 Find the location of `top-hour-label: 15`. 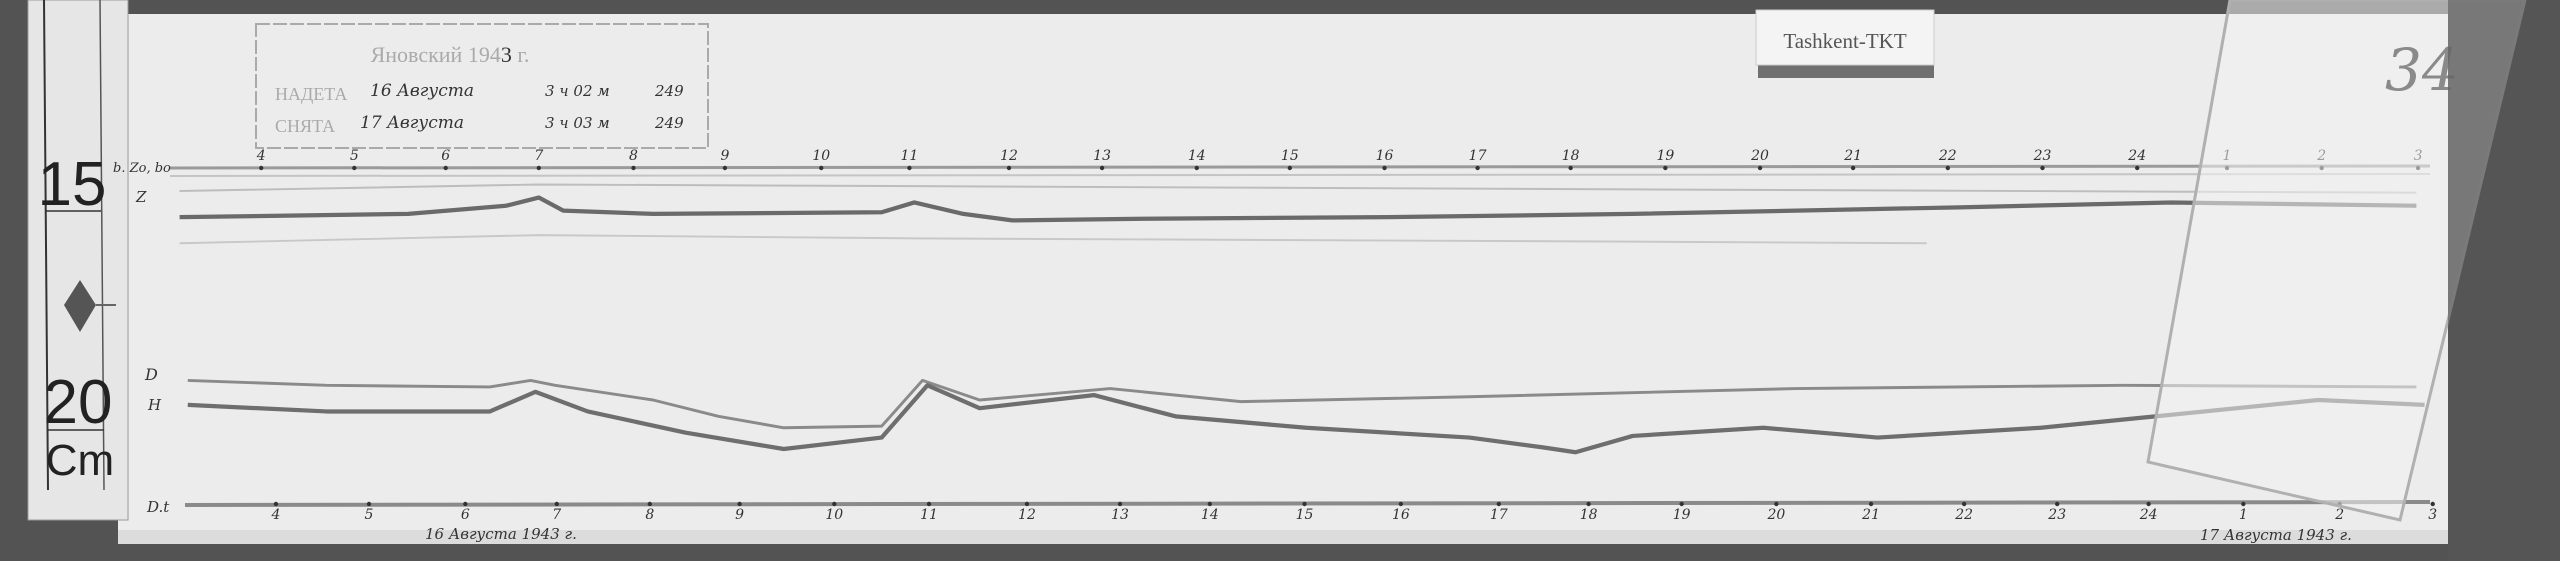

top-hour-label: 15 is located at coordinates (1290, 156).